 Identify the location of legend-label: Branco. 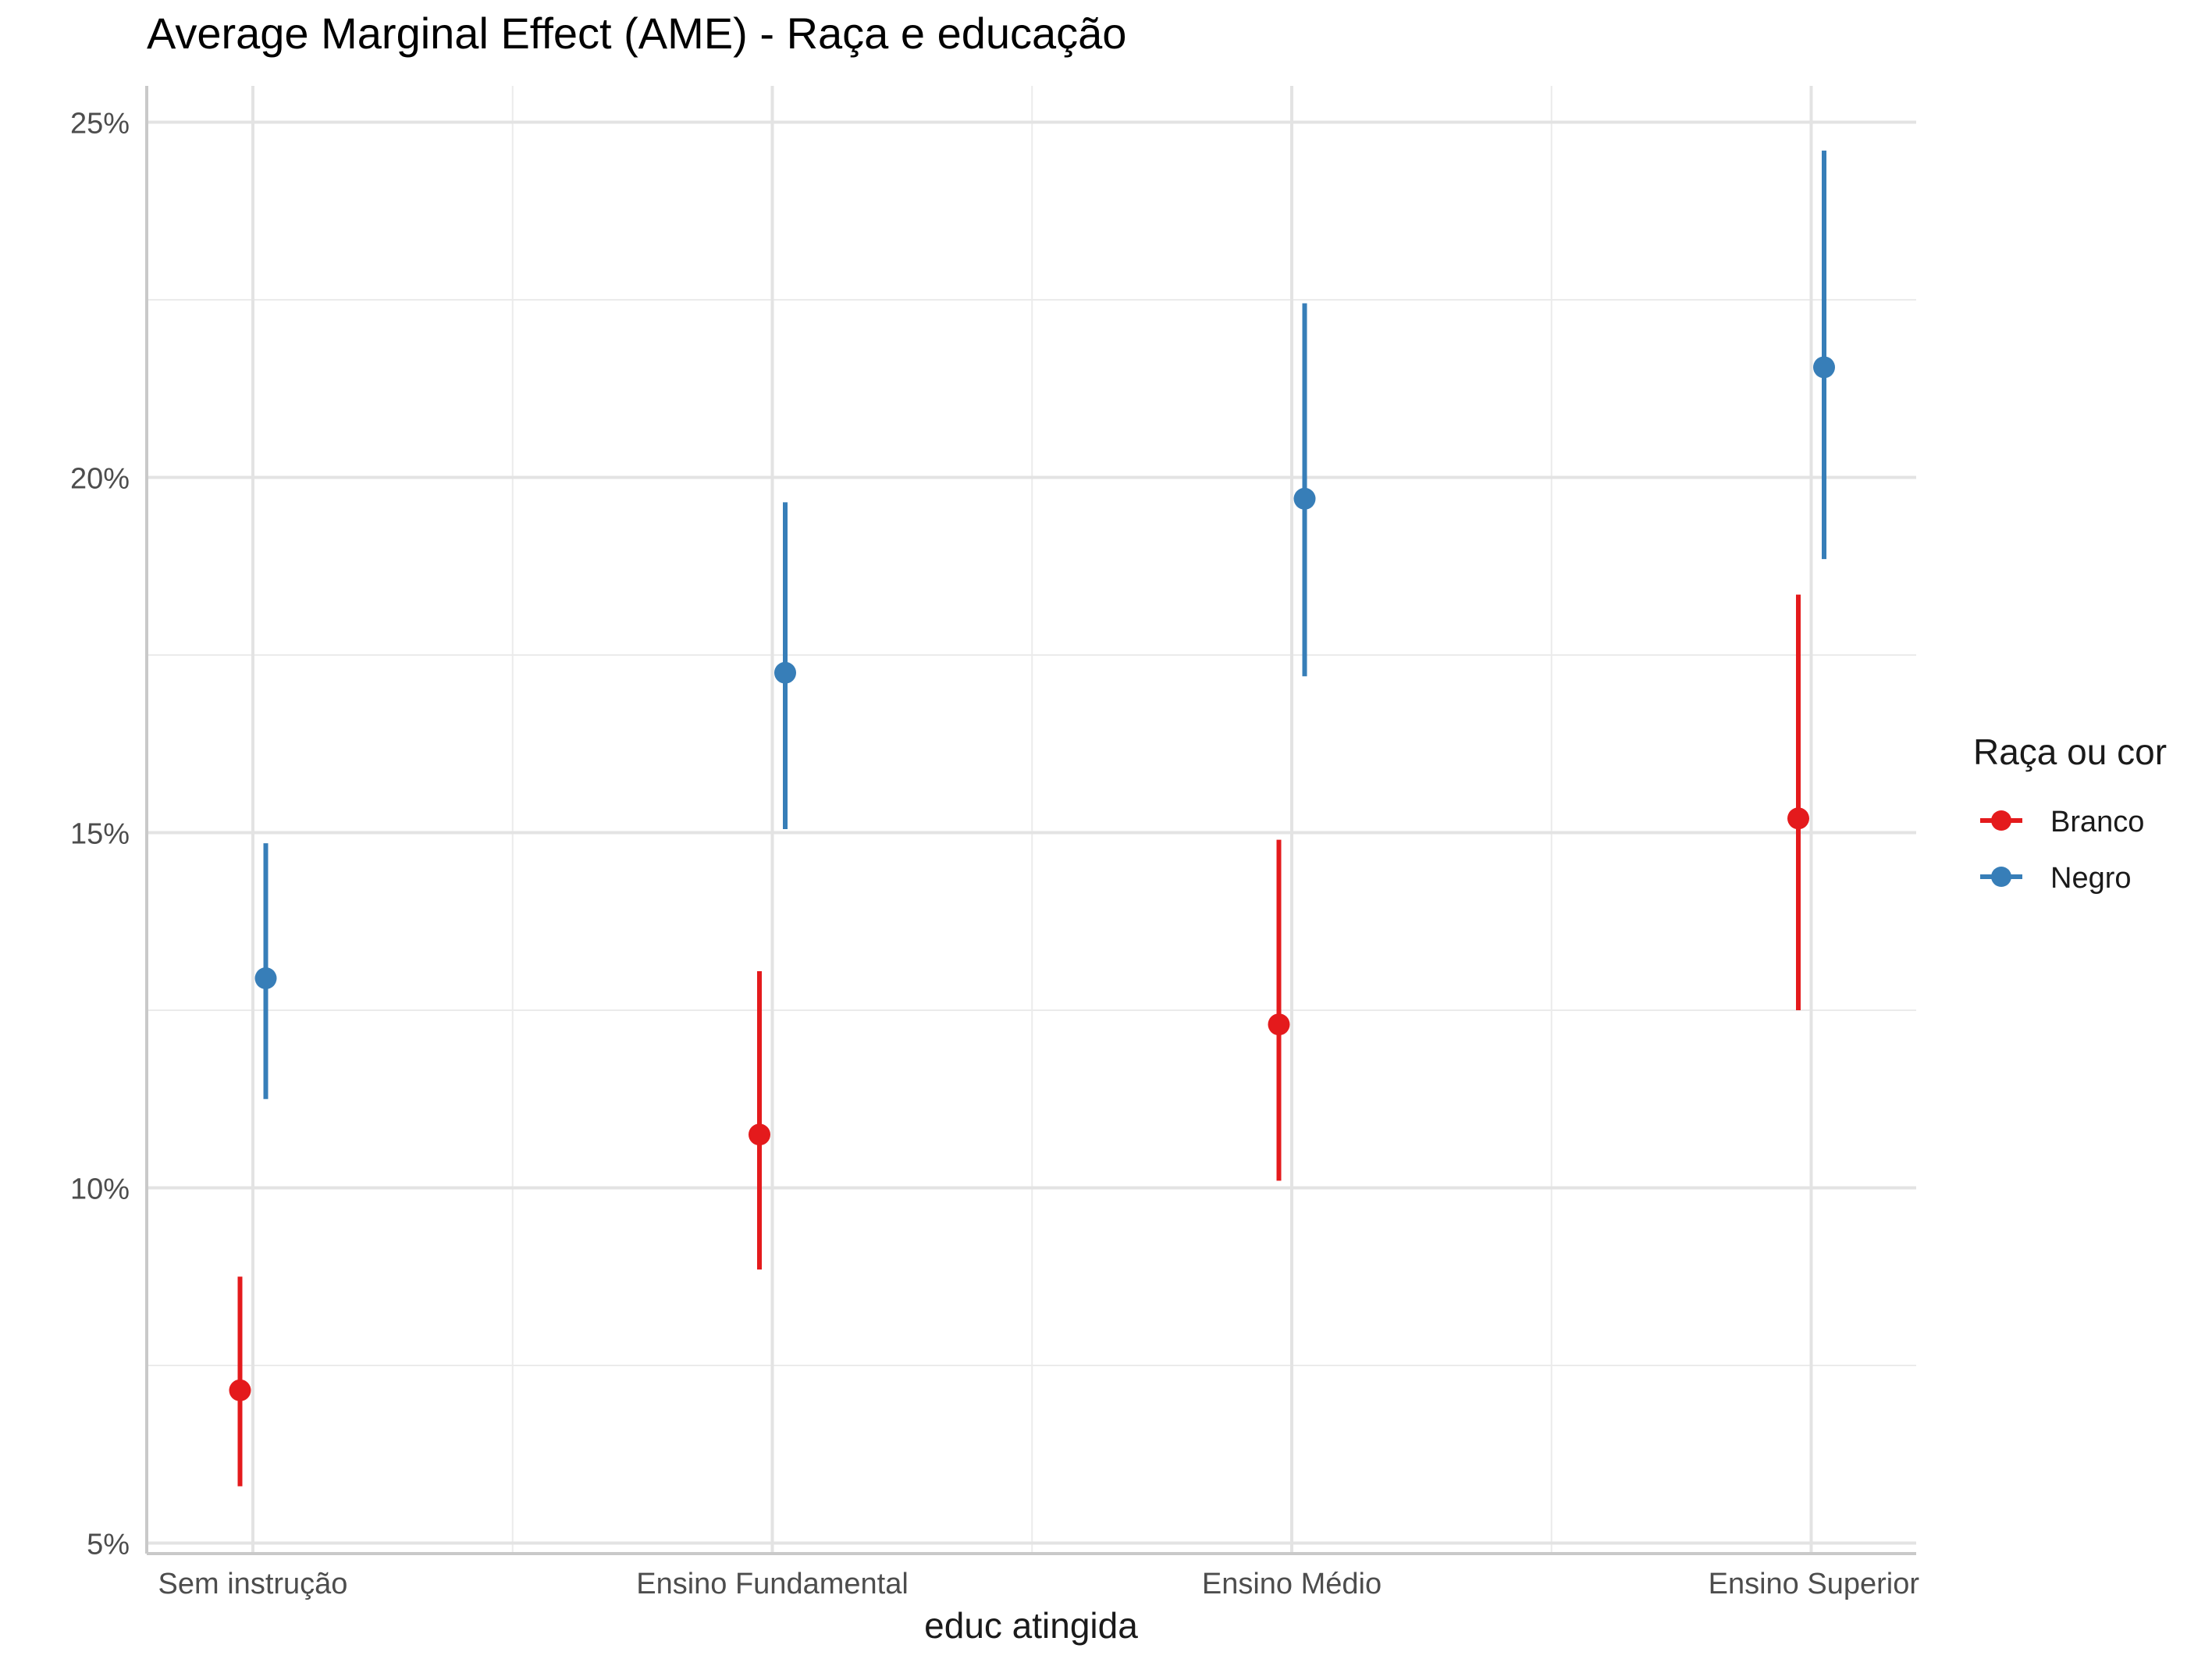
(2097, 822).